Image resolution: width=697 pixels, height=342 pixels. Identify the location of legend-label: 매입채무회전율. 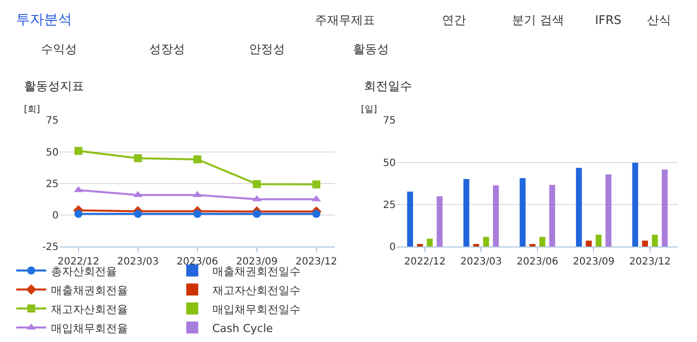
(89, 328).